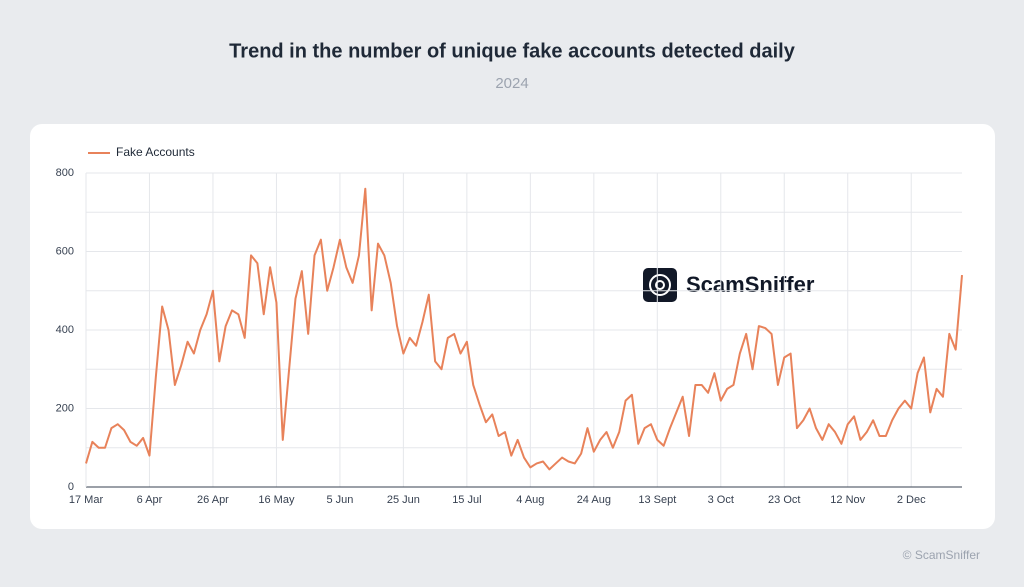 The width and height of the screenshot is (1024, 587). I want to click on logo-core, so click(660, 285).